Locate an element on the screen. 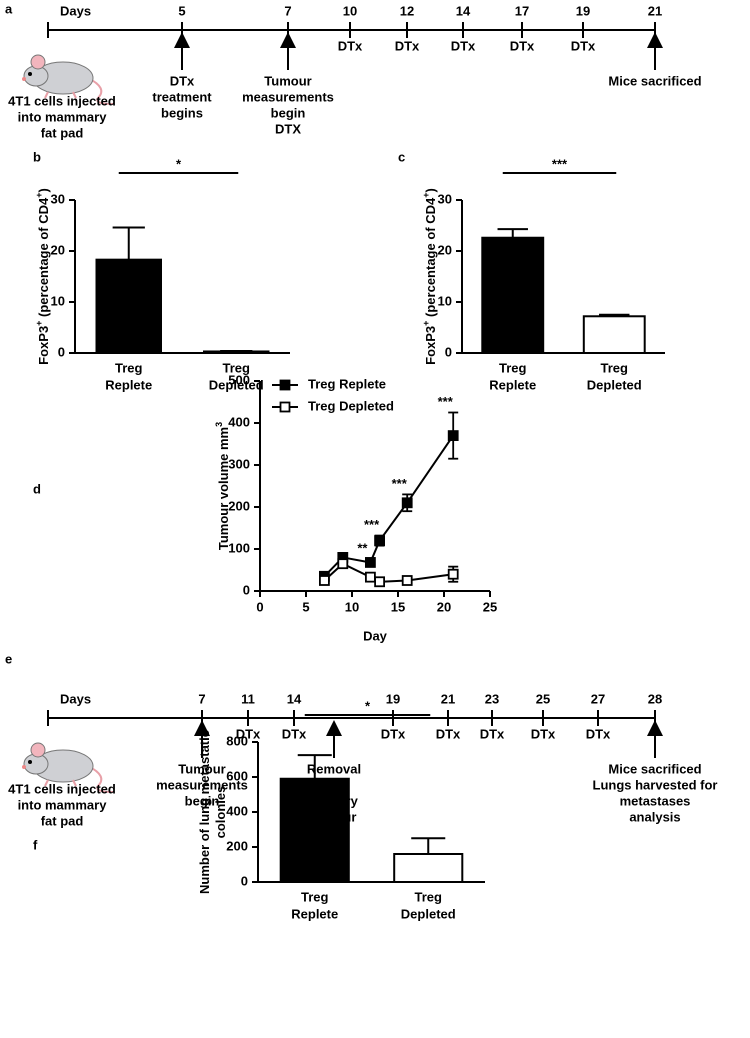 Image resolution: width=750 pixels, height=1038 pixels. event-label: Lungs harvested for is located at coordinates (655, 784).